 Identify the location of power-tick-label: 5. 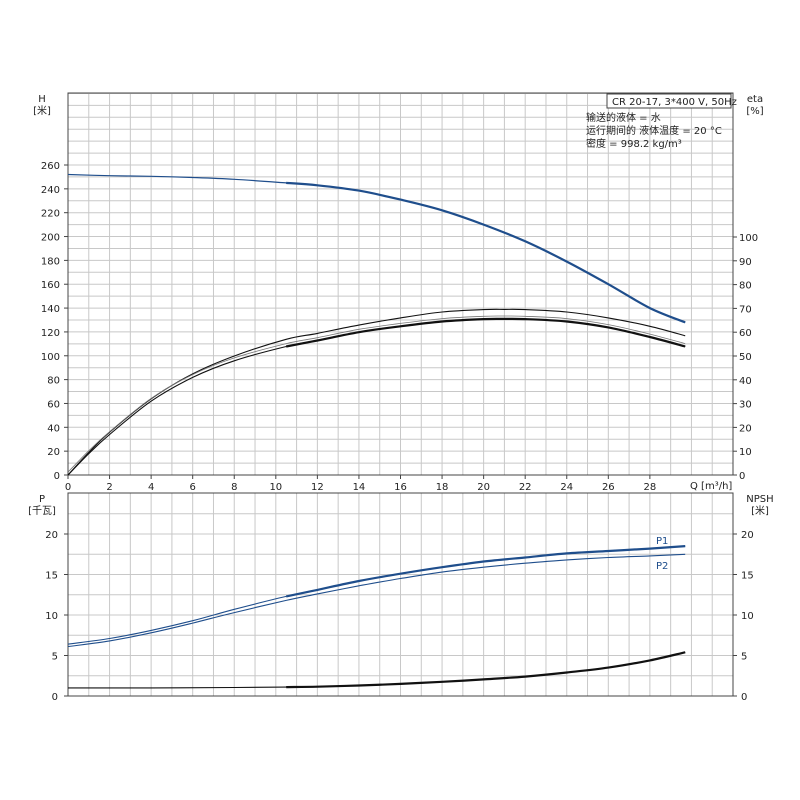
(55, 657).